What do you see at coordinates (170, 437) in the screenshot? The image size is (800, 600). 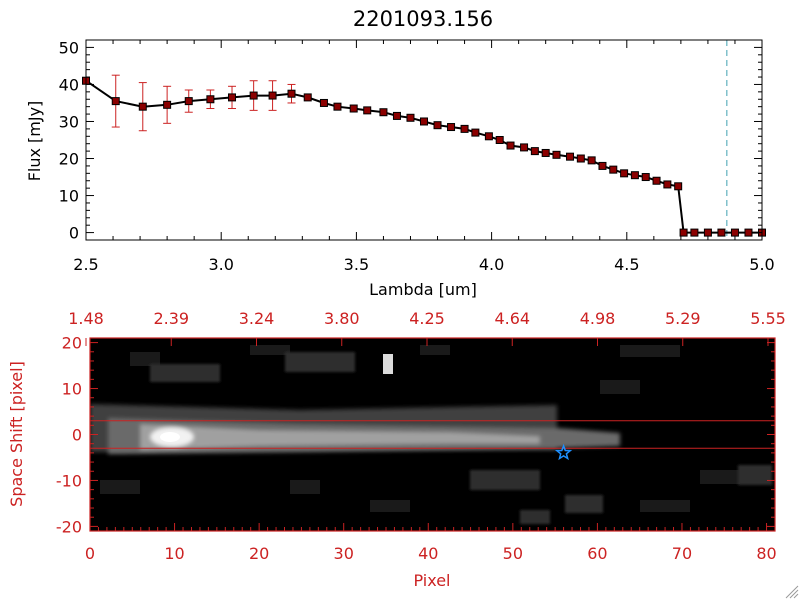 I see `spectral-trace-peak-core` at bounding box center [170, 437].